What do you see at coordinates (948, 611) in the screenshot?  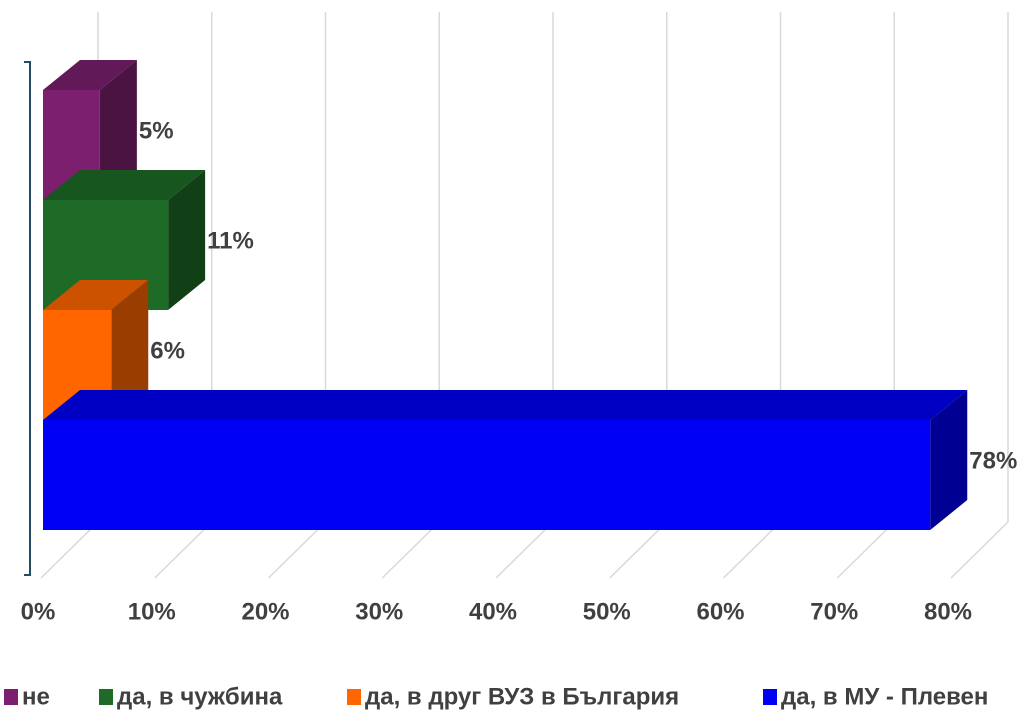 I see `x-tick-label: 80%` at bounding box center [948, 611].